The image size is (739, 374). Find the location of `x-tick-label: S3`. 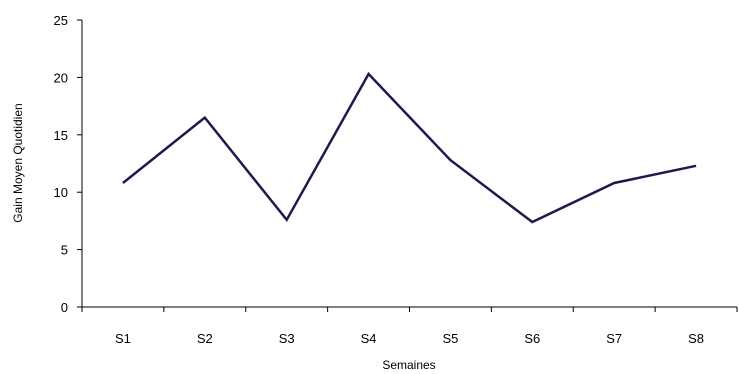

x-tick-label: S3 is located at coordinates (287, 338).